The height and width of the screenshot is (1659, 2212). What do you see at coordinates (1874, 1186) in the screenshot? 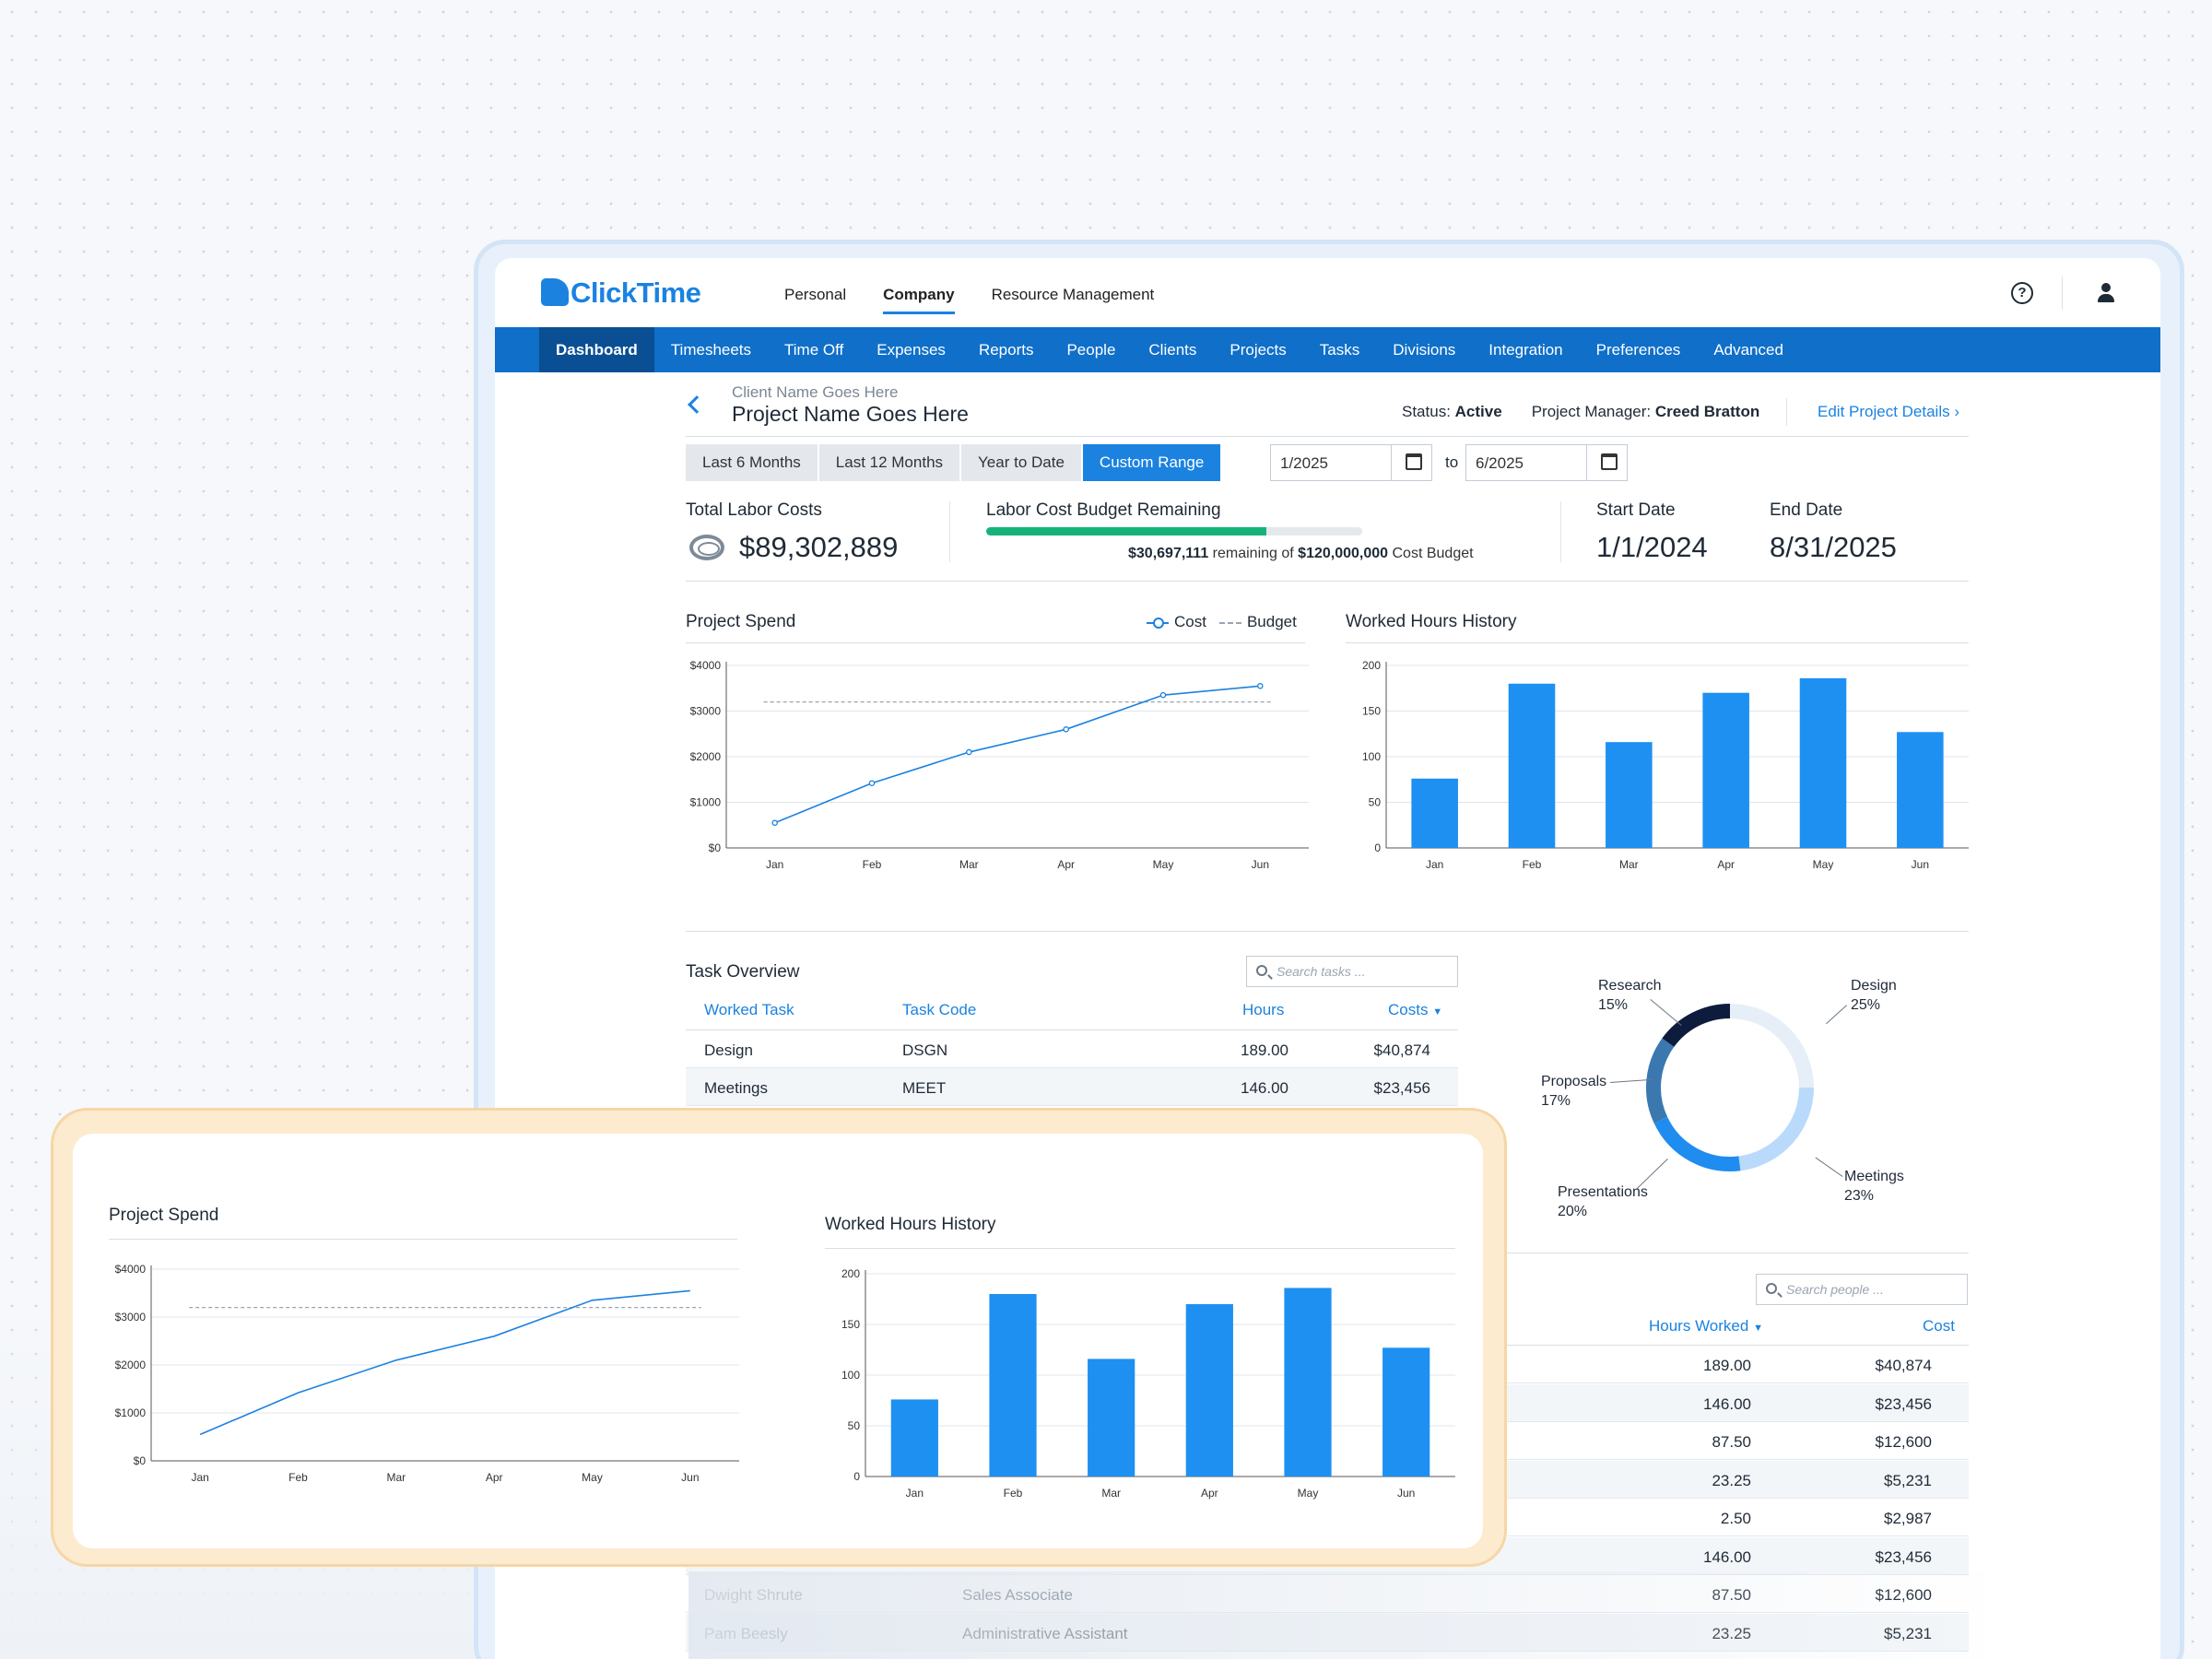
I see `donut-label-meetings: Meetings 23%` at bounding box center [1874, 1186].